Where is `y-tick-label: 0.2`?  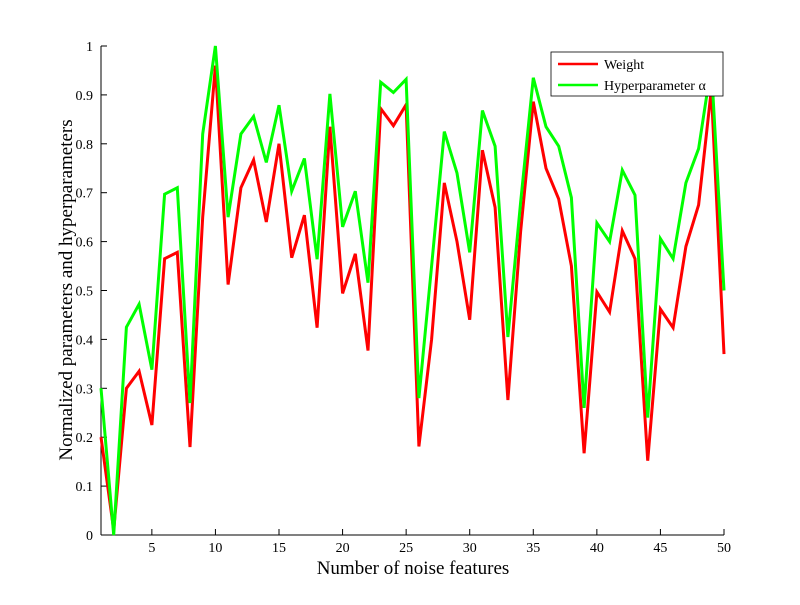 y-tick-label: 0.2 is located at coordinates (85, 438).